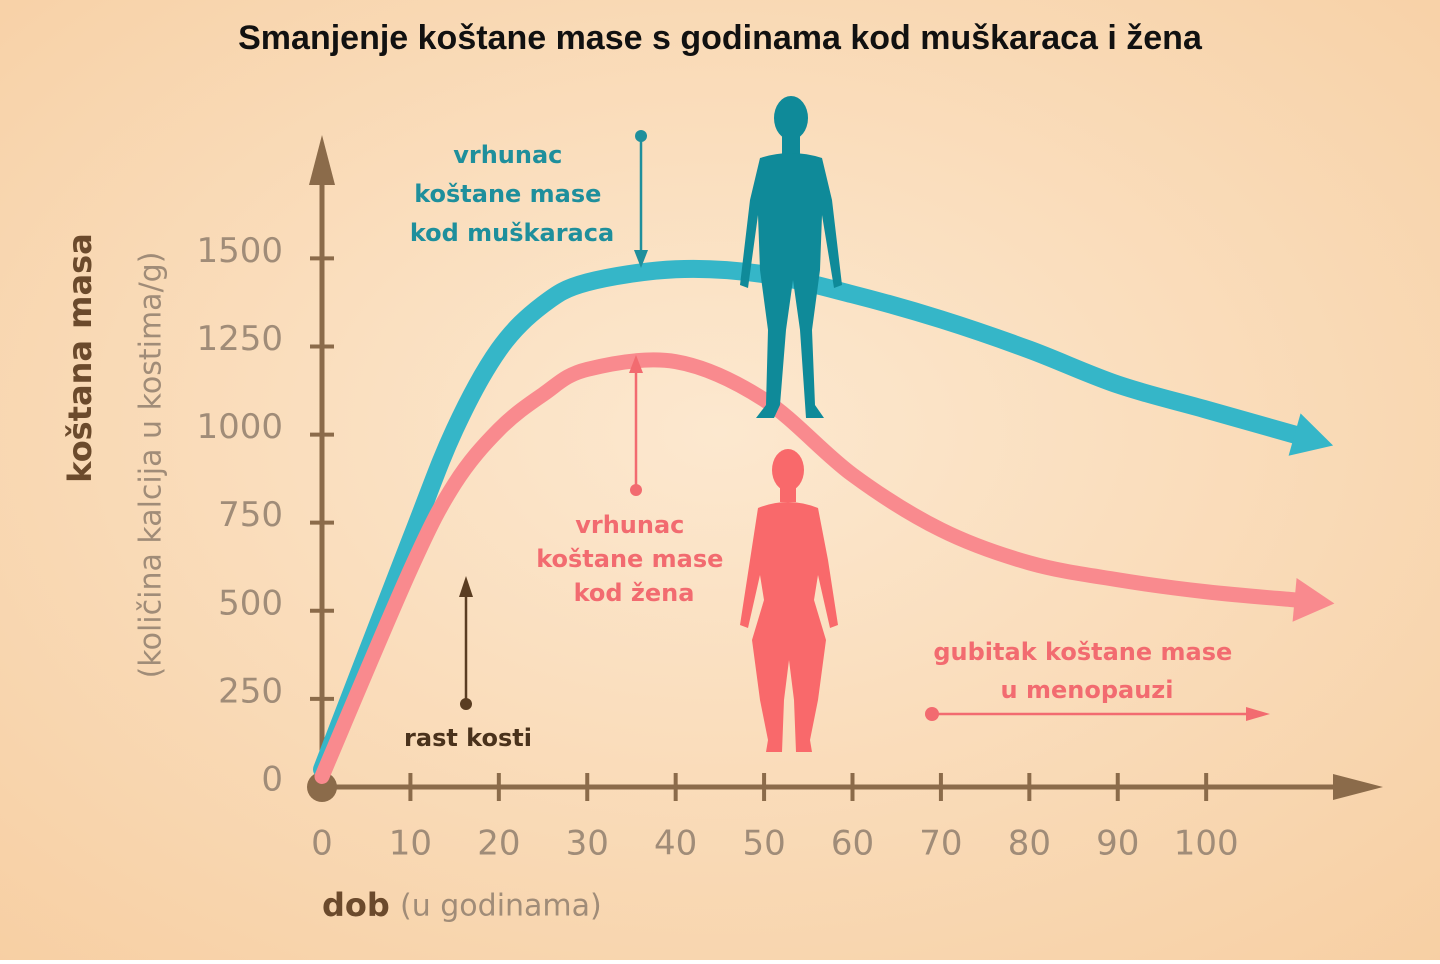 The height and width of the screenshot is (964, 1440). What do you see at coordinates (940, 844) in the screenshot?
I see `x-tick-label: 70` at bounding box center [940, 844].